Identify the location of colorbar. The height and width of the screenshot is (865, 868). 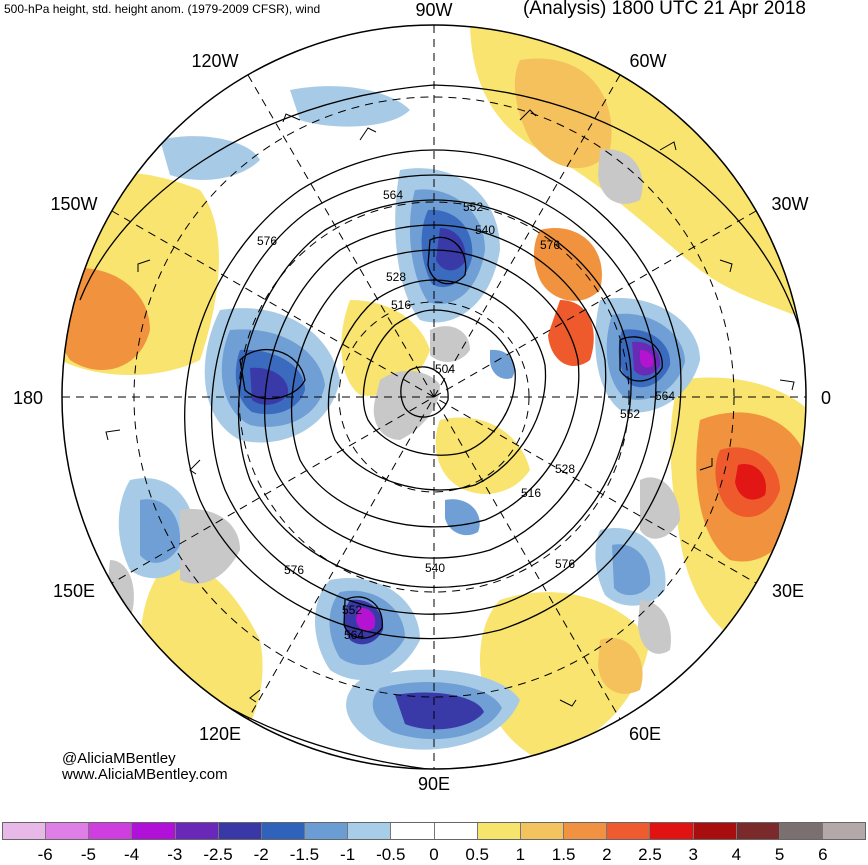
(434, 831).